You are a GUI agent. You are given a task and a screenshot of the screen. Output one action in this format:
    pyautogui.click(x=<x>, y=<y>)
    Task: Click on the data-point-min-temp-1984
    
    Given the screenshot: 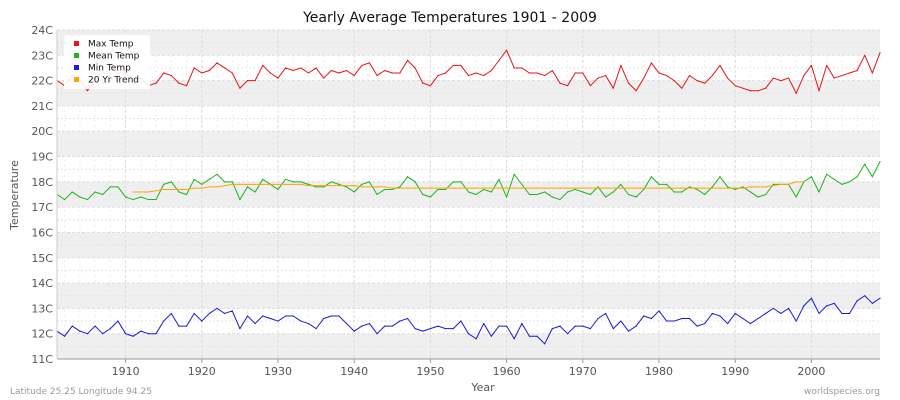 What is the action you would take?
    pyautogui.click(x=689, y=318)
    